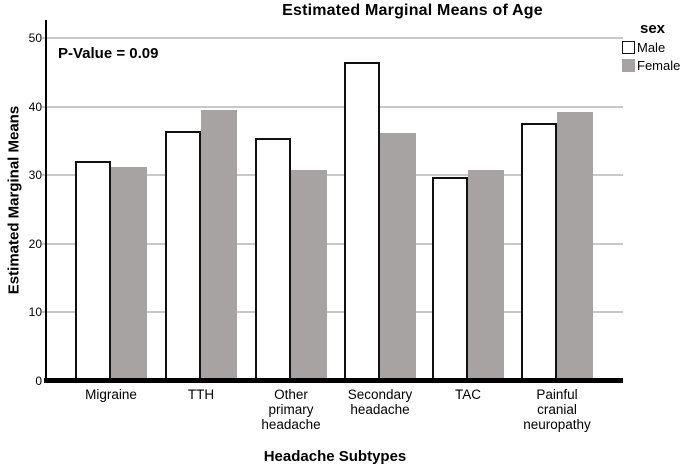 The height and width of the screenshot is (474, 685). What do you see at coordinates (35, 38) in the screenshot?
I see `y-tick-label-50: 50` at bounding box center [35, 38].